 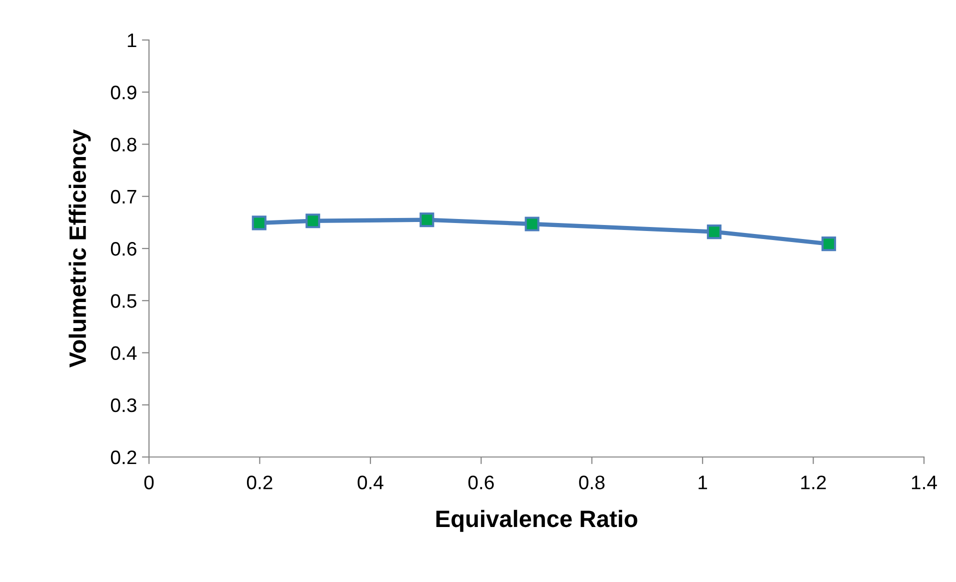 I want to click on x-tick-label: 0.8, so click(x=592, y=483).